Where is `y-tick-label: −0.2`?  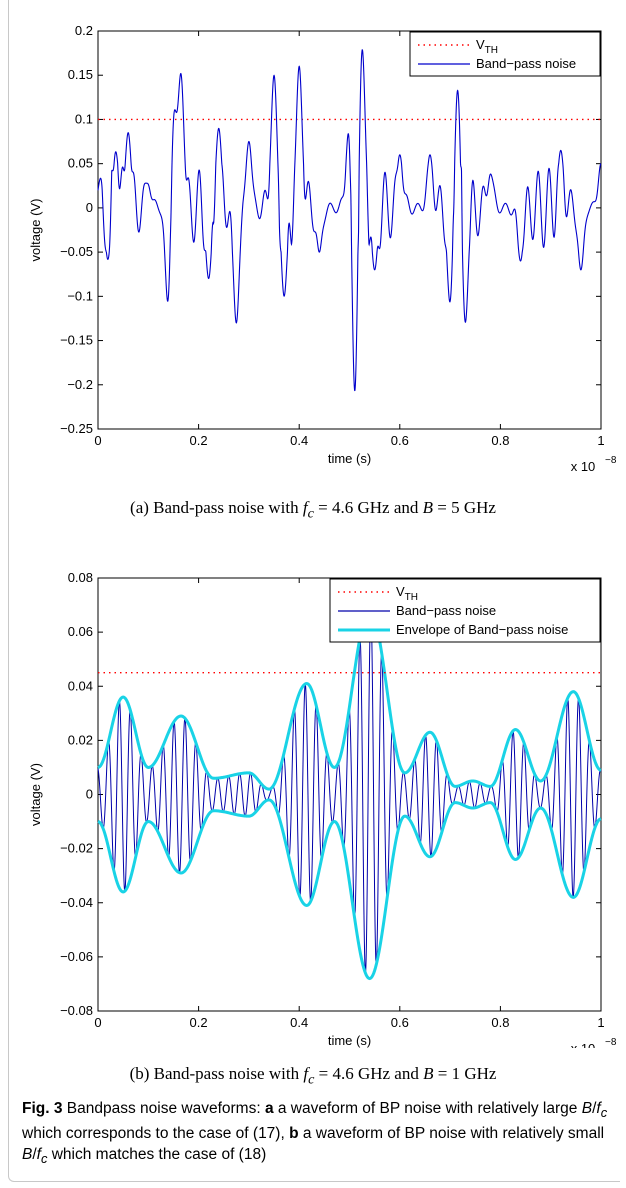
y-tick-label: −0.2 is located at coordinates (80, 384).